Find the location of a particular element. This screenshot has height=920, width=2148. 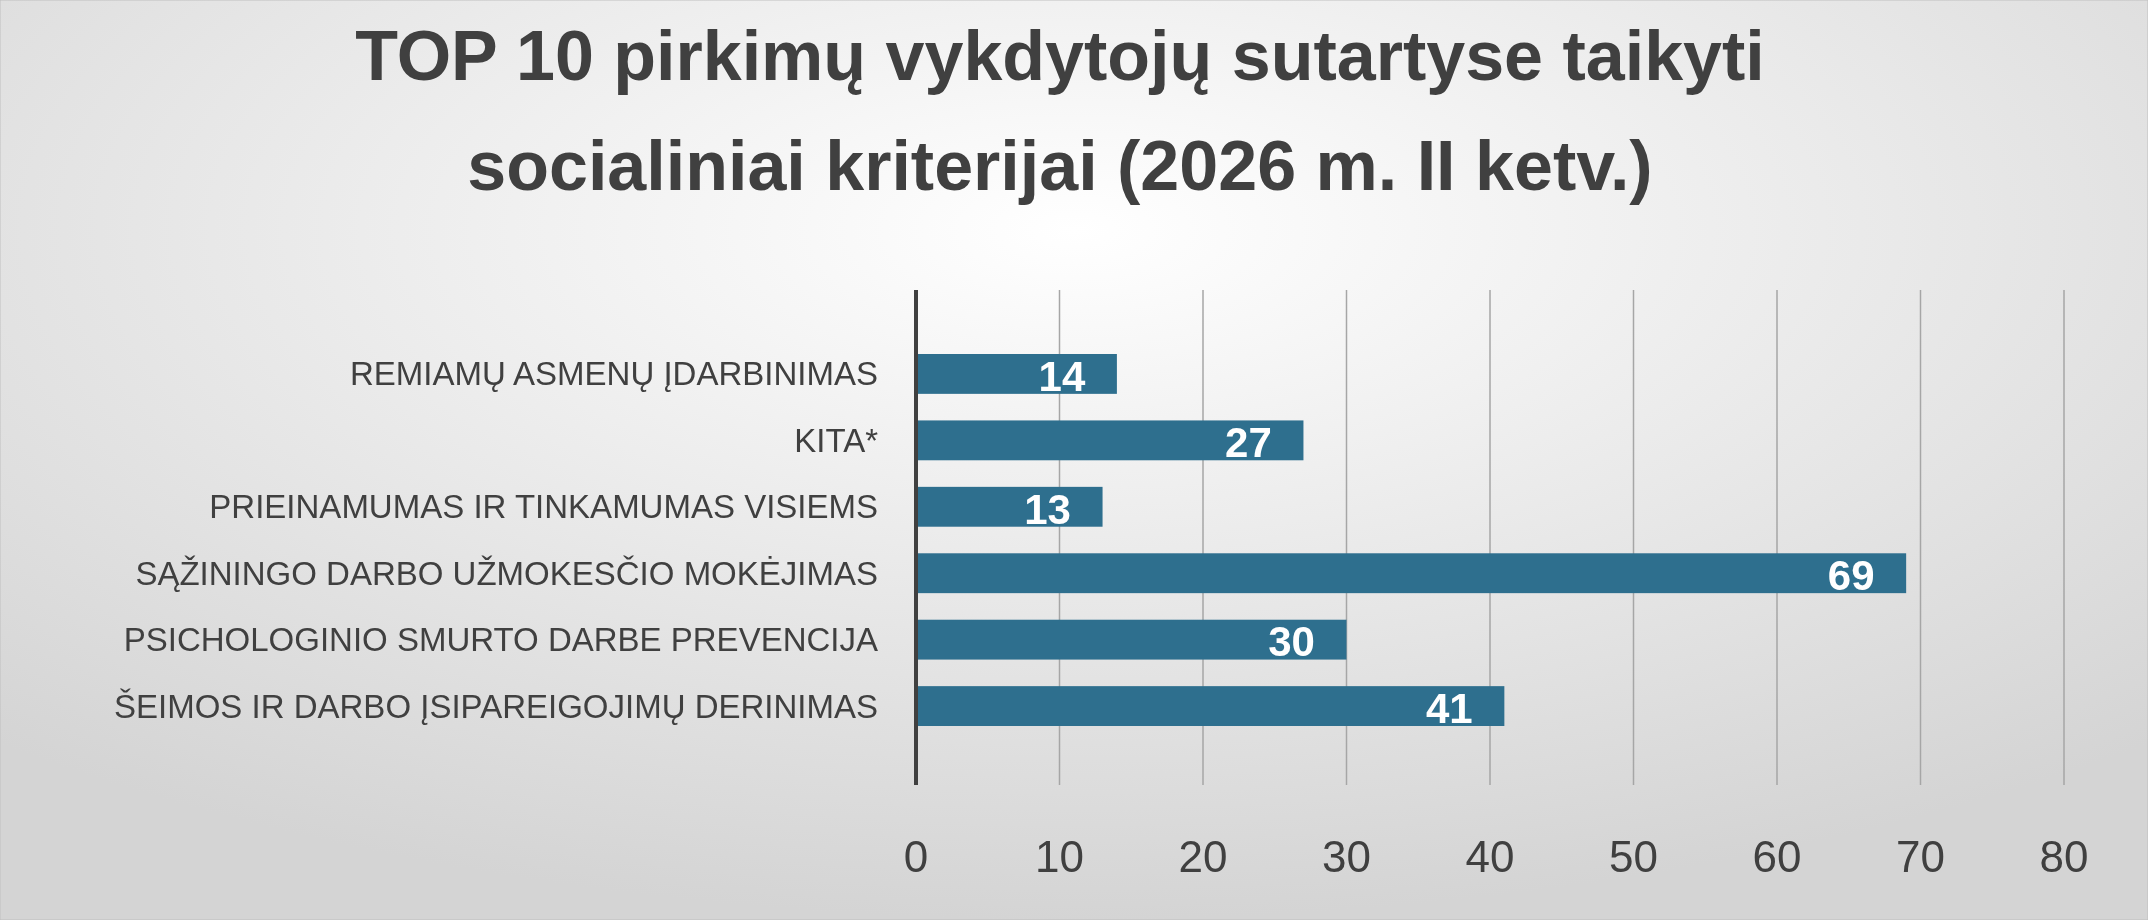

y-tick-label: KITA* is located at coordinates (836, 440).